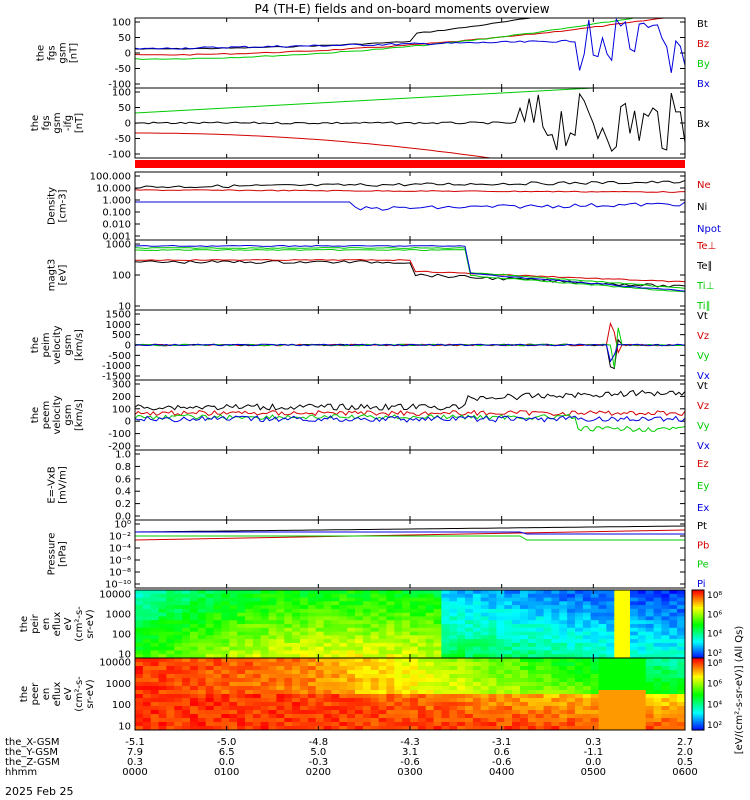 The image size is (750, 800). I want to click on ylabel-pressure-1: [nPa], so click(63, 554).